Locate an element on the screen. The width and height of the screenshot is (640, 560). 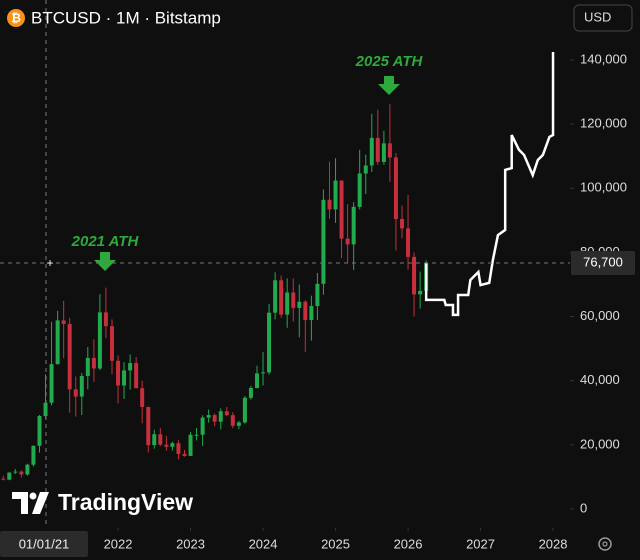
crosshair-price-label: 76,700 is located at coordinates (603, 261).